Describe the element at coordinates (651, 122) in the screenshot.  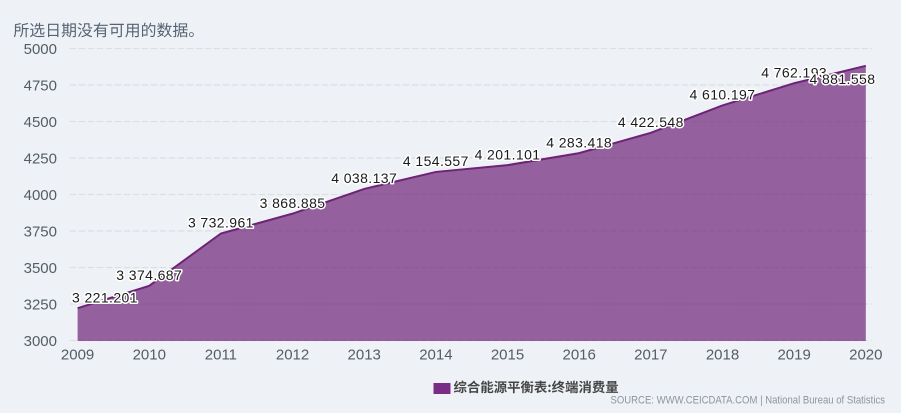
I see `svg-text: 4 422.548` at that location.